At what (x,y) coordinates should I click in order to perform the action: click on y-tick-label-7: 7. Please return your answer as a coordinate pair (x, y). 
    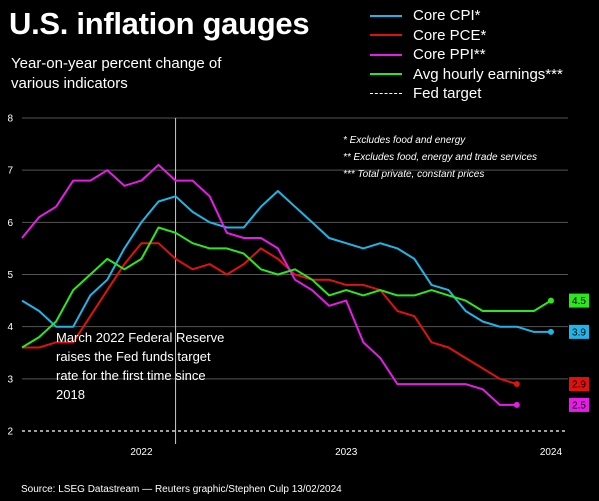
    Looking at the image, I should click on (10, 171).